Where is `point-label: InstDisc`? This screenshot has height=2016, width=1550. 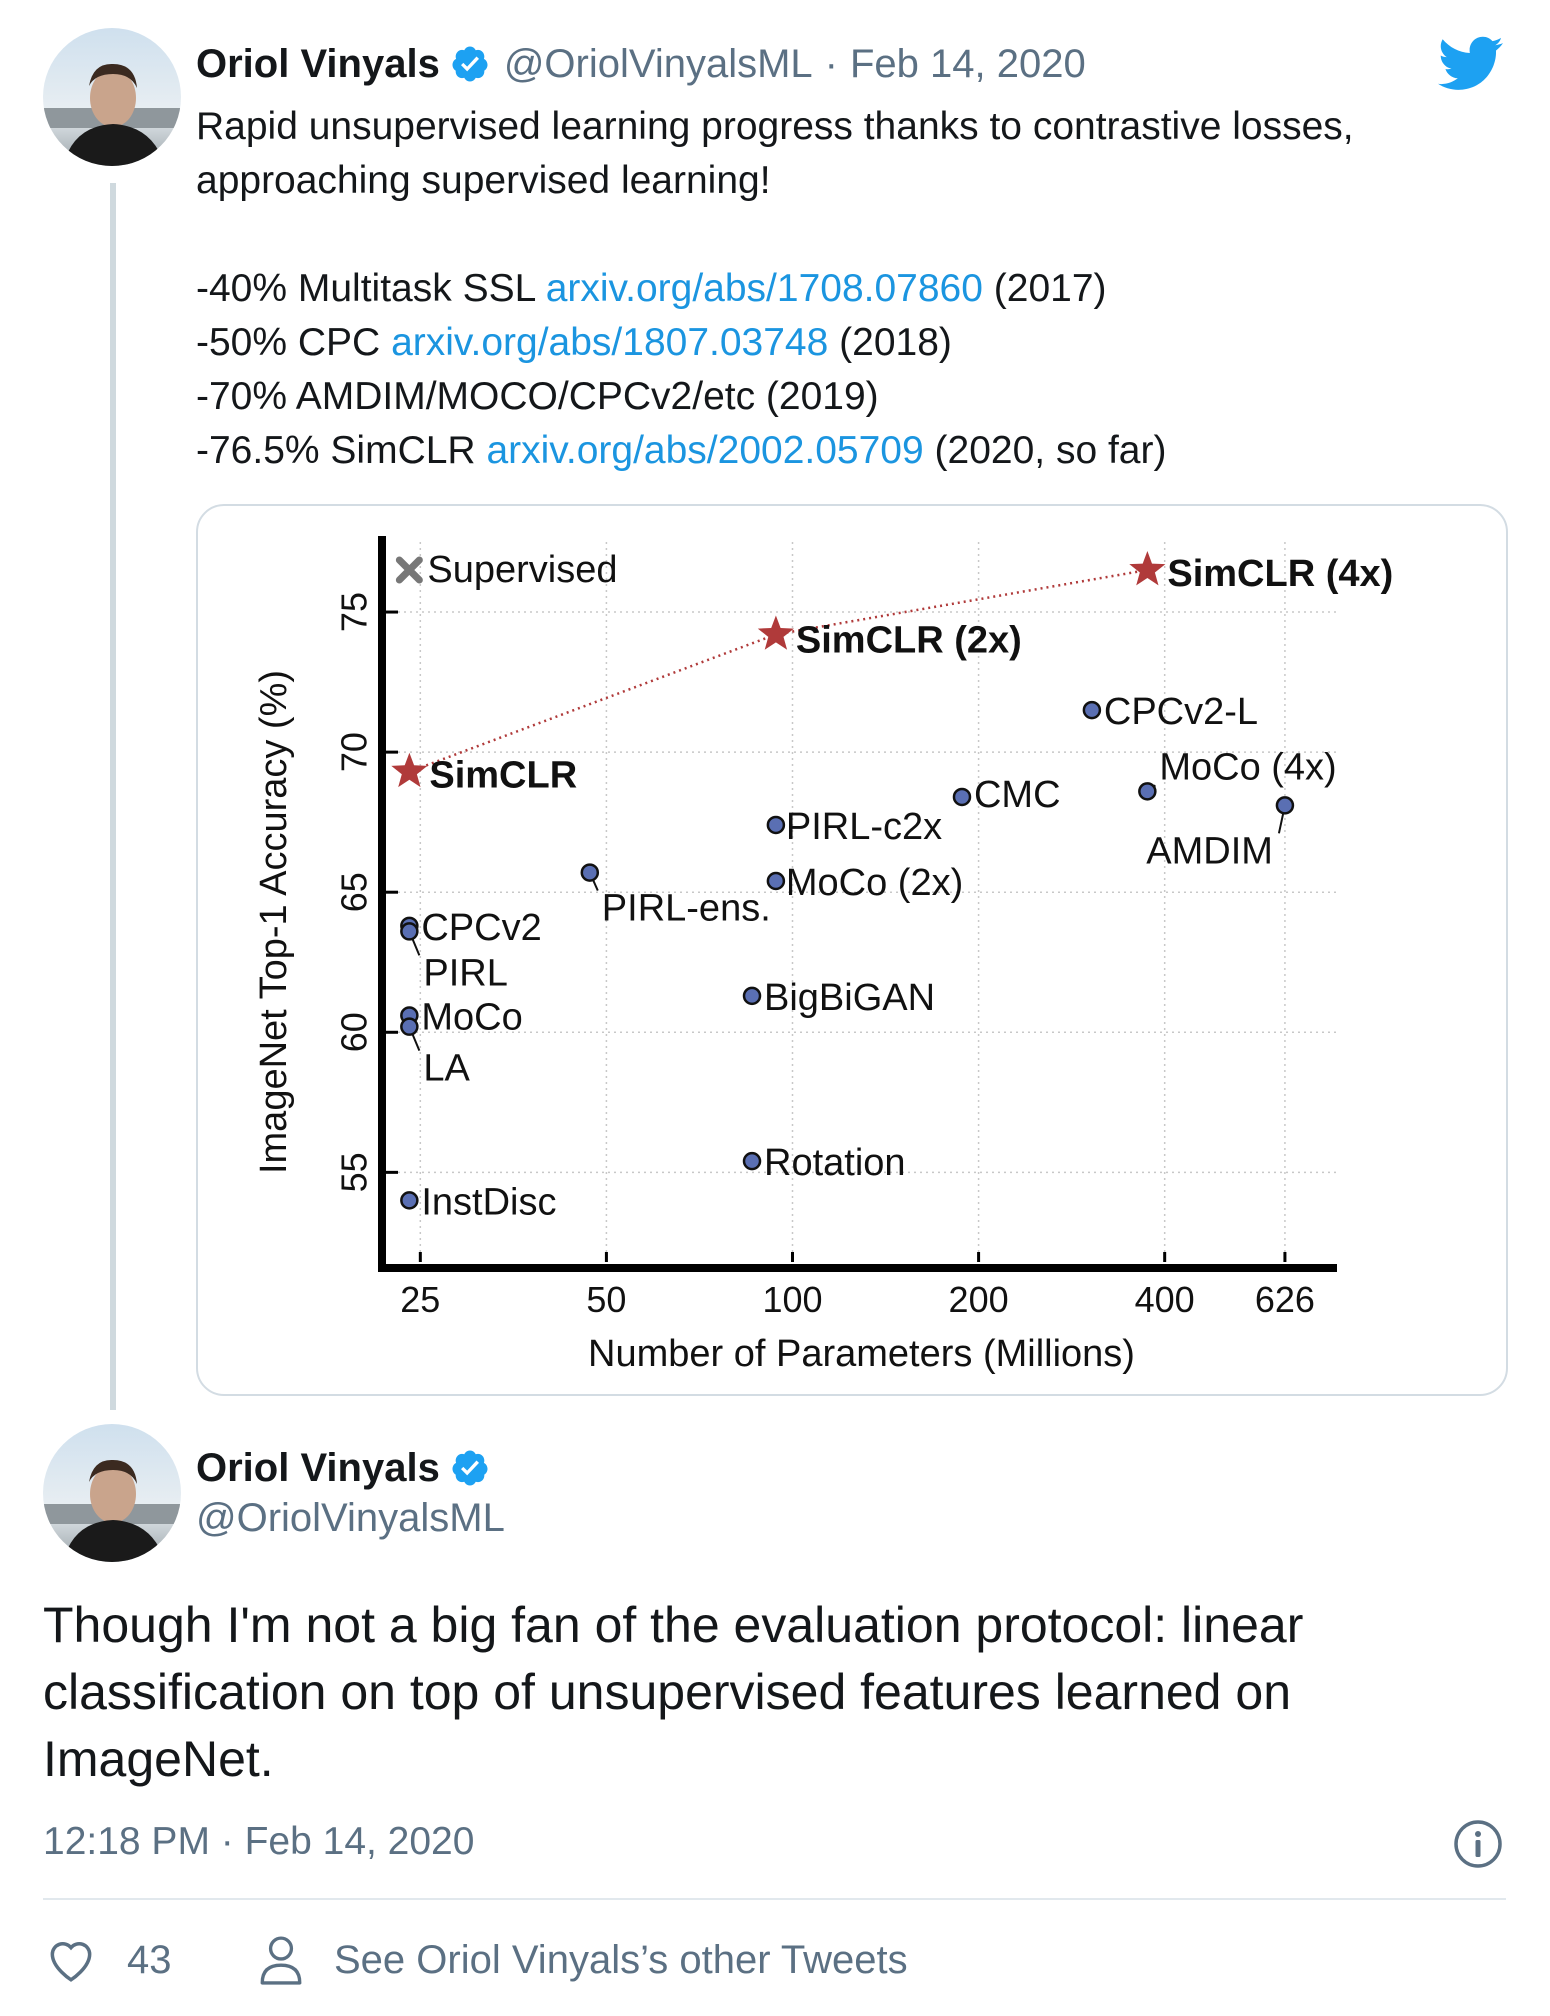
point-label: InstDisc is located at coordinates (488, 1202).